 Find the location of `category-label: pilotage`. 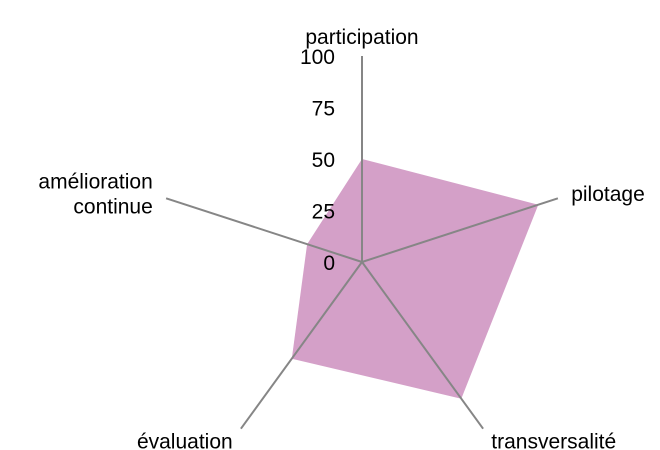

category-label: pilotage is located at coordinates (608, 194).